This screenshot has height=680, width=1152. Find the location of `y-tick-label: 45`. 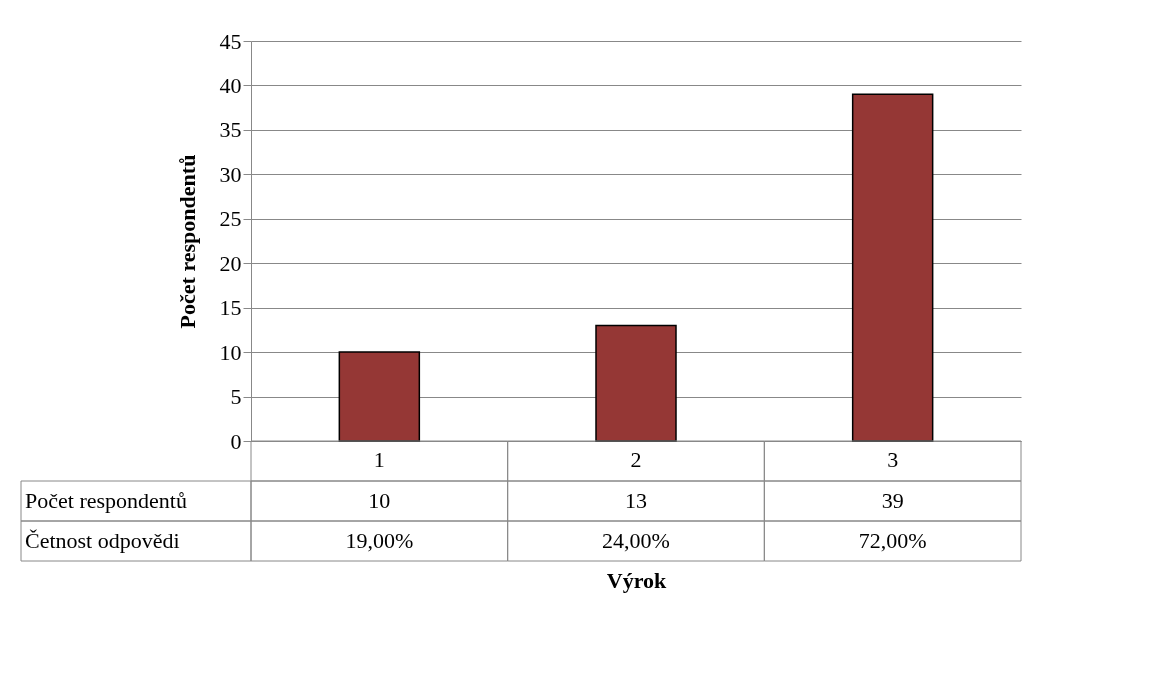

y-tick-label: 45 is located at coordinates (230, 41).